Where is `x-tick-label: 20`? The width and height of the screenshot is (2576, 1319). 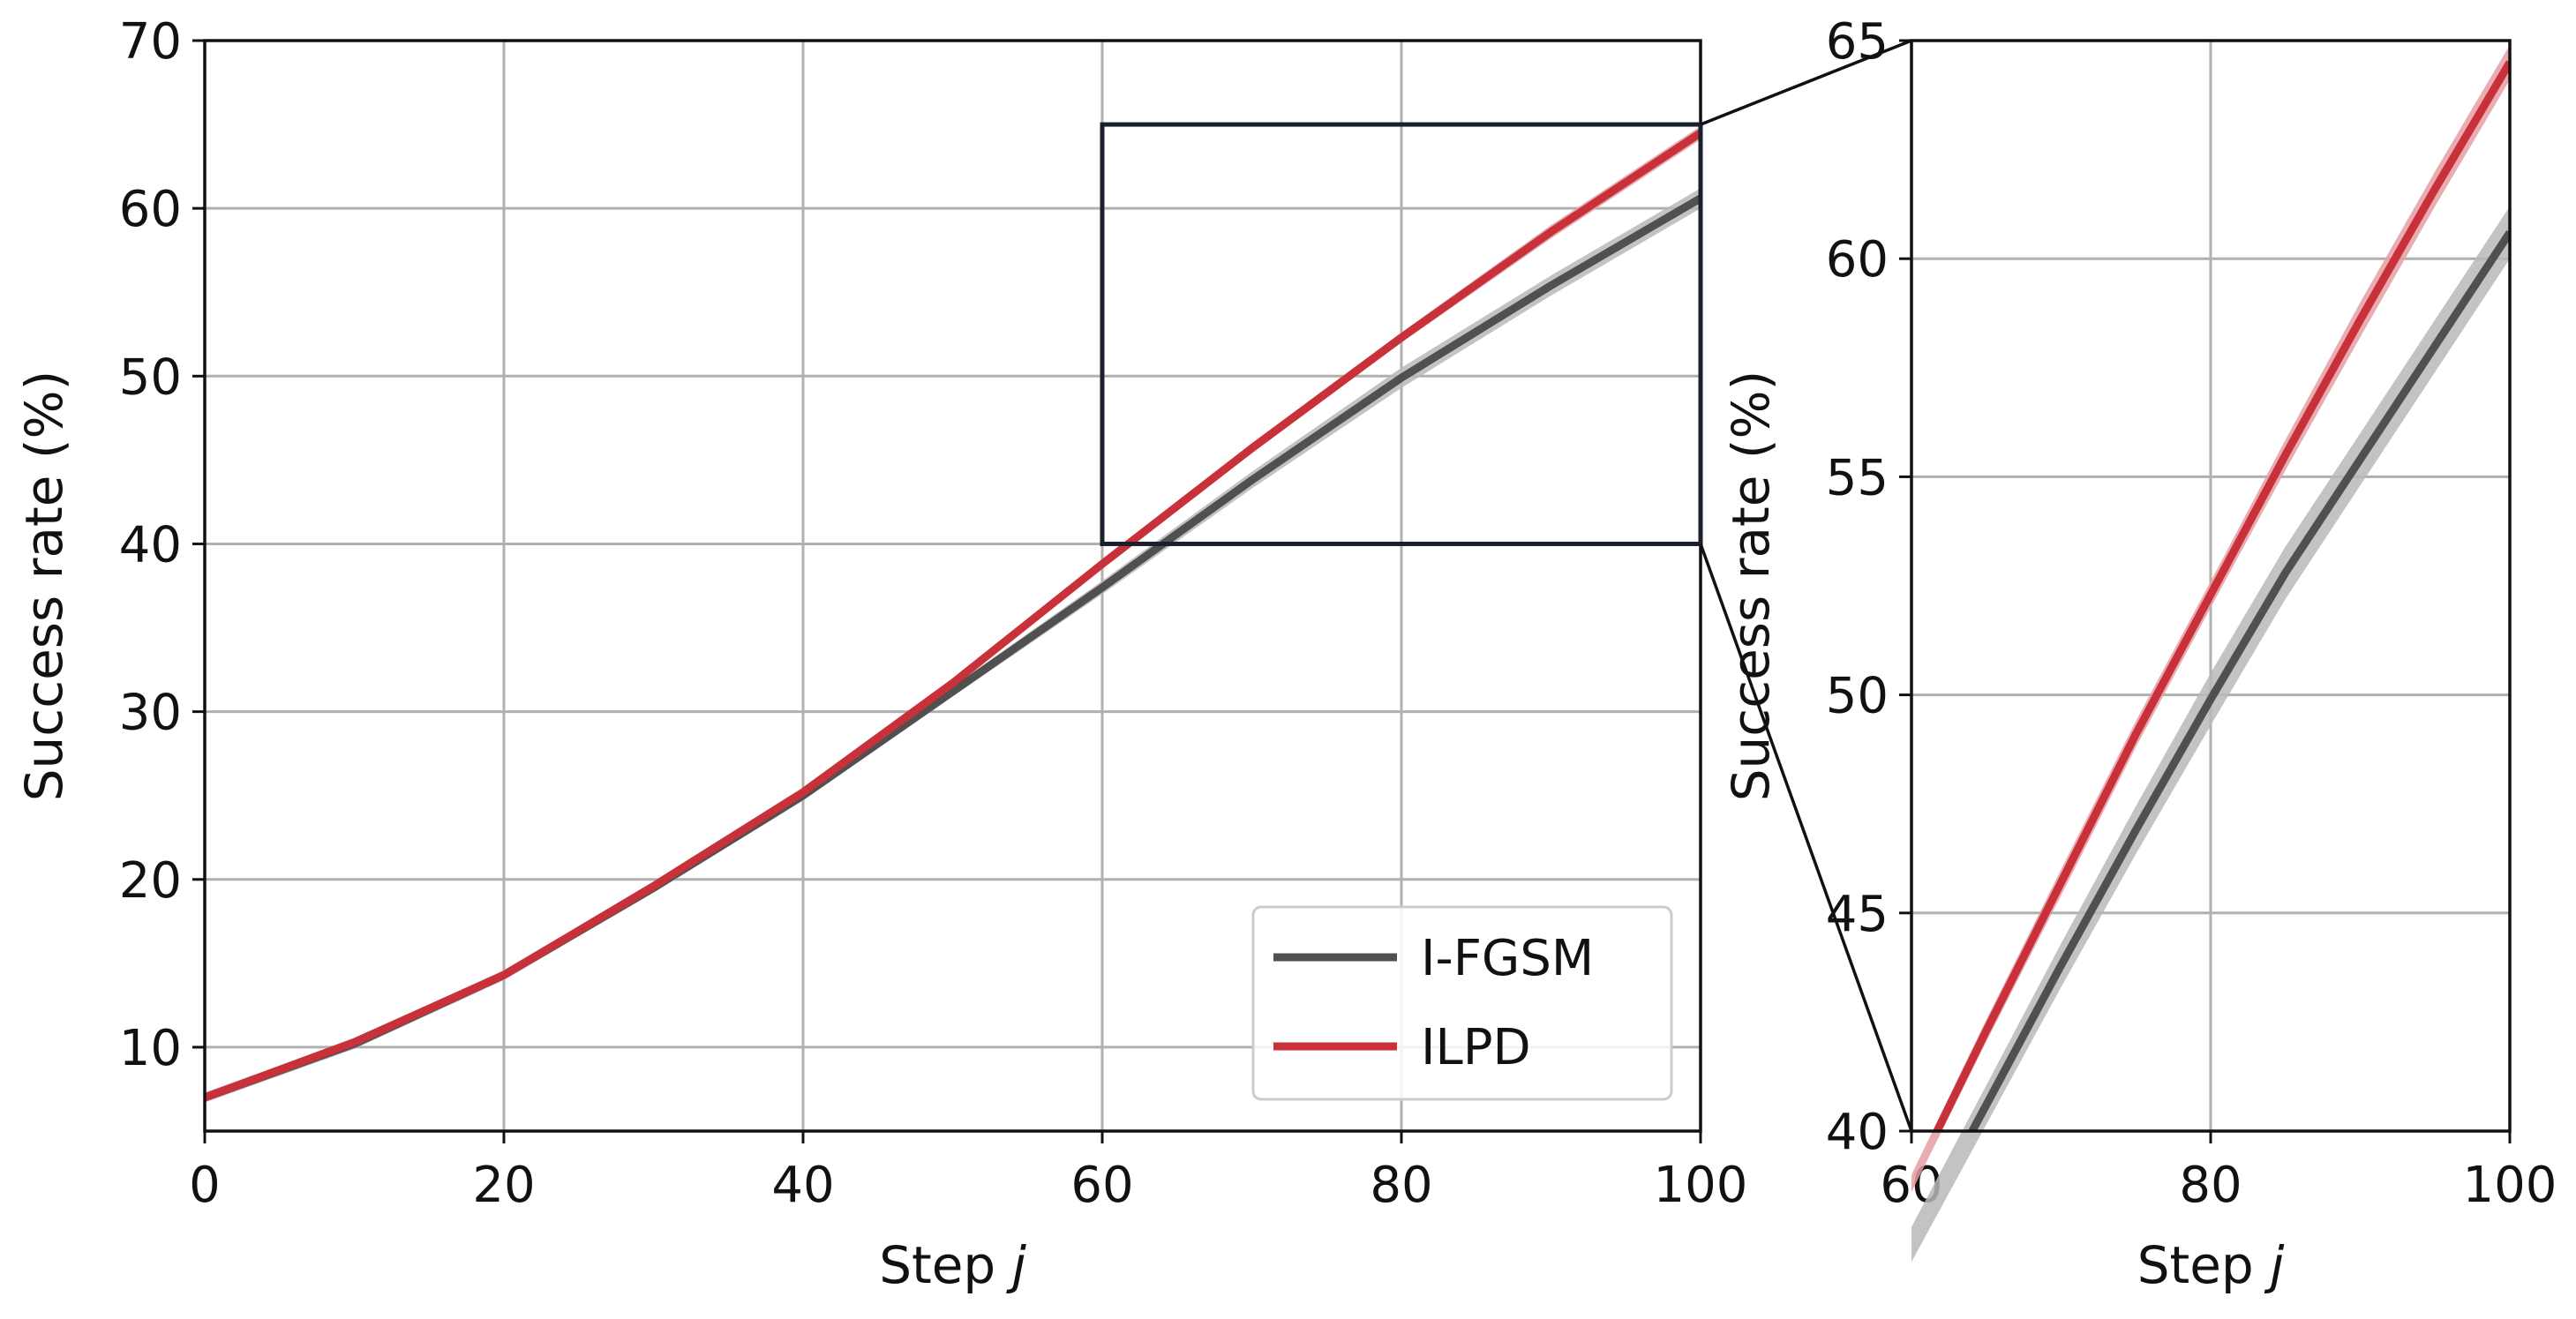
x-tick-label: 20 is located at coordinates (503, 1185).